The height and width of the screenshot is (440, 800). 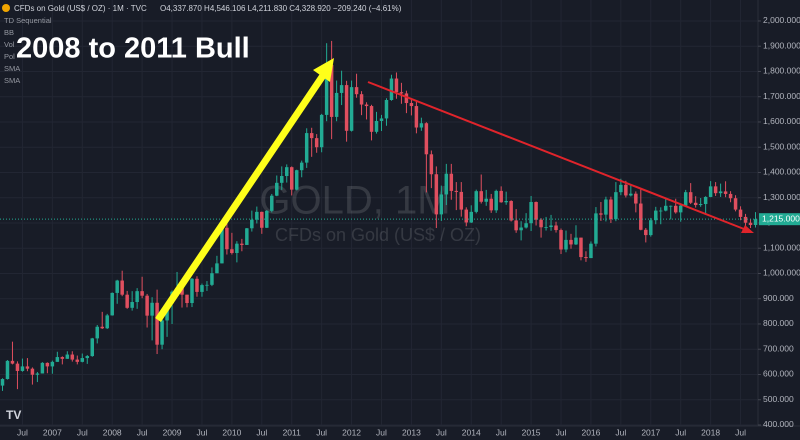 I want to click on bull-arrow-shaft, so click(x=241, y=197).